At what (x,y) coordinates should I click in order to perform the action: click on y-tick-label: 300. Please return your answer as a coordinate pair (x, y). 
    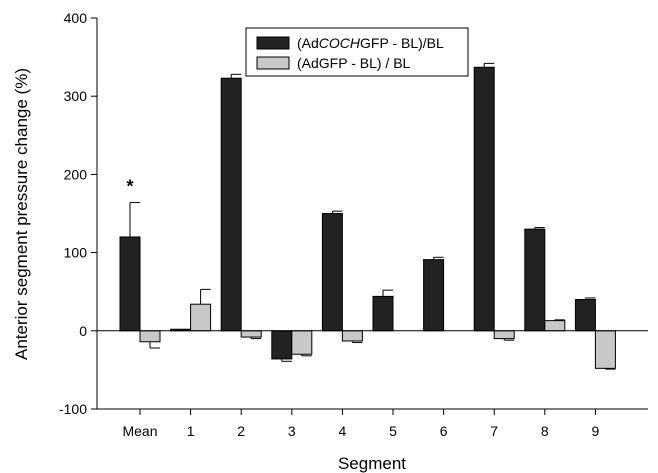
    Looking at the image, I should click on (76, 96).